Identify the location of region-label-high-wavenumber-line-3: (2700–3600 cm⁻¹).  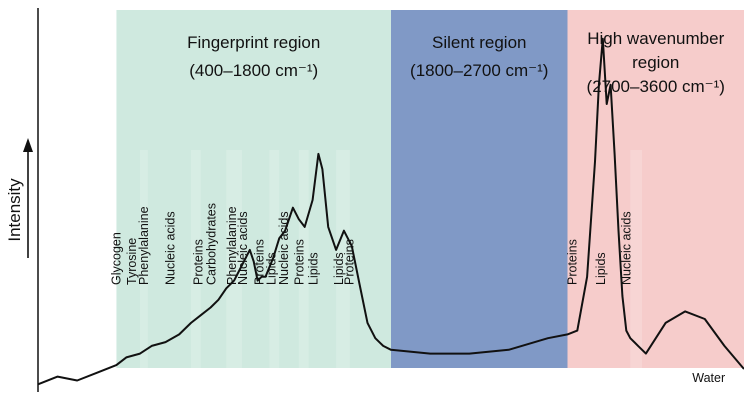
(656, 86).